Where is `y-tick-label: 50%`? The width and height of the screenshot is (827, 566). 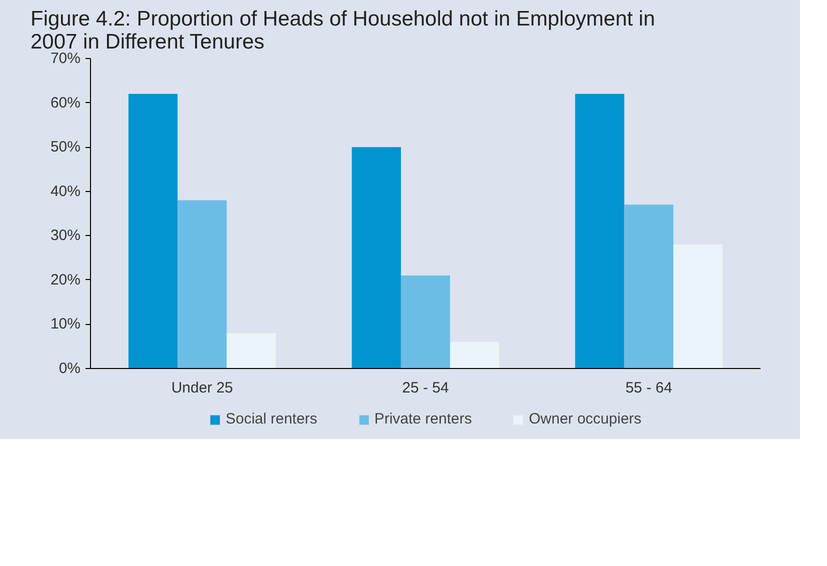
y-tick-label: 50% is located at coordinates (65, 147).